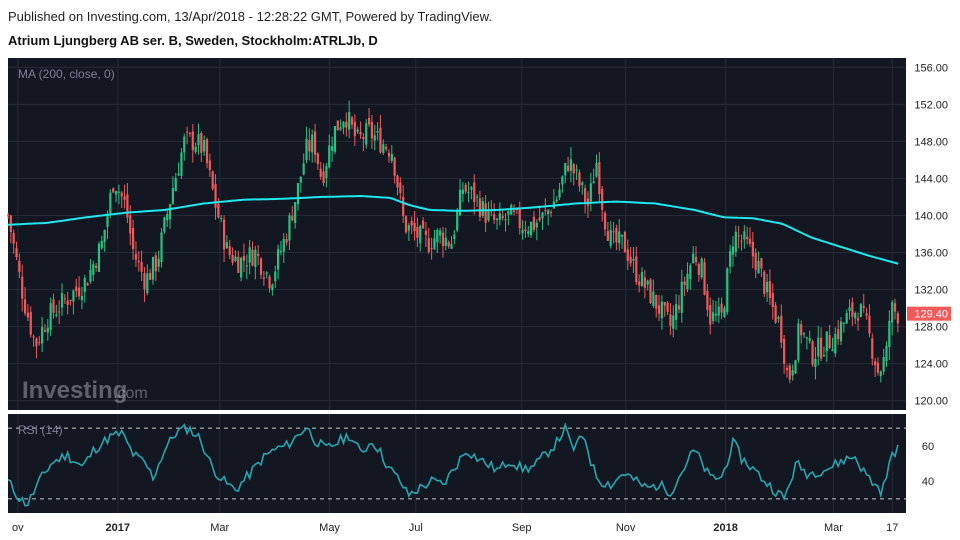  I want to click on rsi-line, so click(453, 464).